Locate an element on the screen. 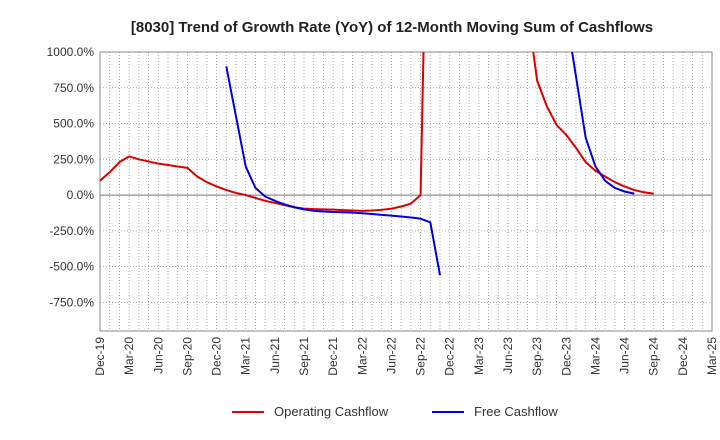  y-tick-label: 250.0% is located at coordinates (73, 159).